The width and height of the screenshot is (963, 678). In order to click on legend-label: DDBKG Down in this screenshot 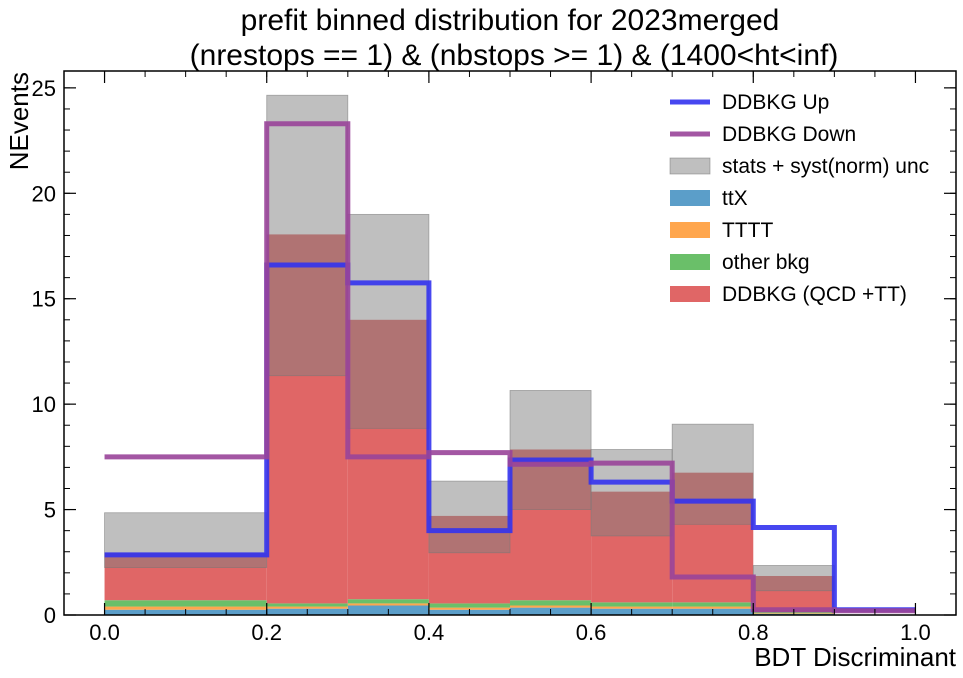, I will do `click(789, 134)`.